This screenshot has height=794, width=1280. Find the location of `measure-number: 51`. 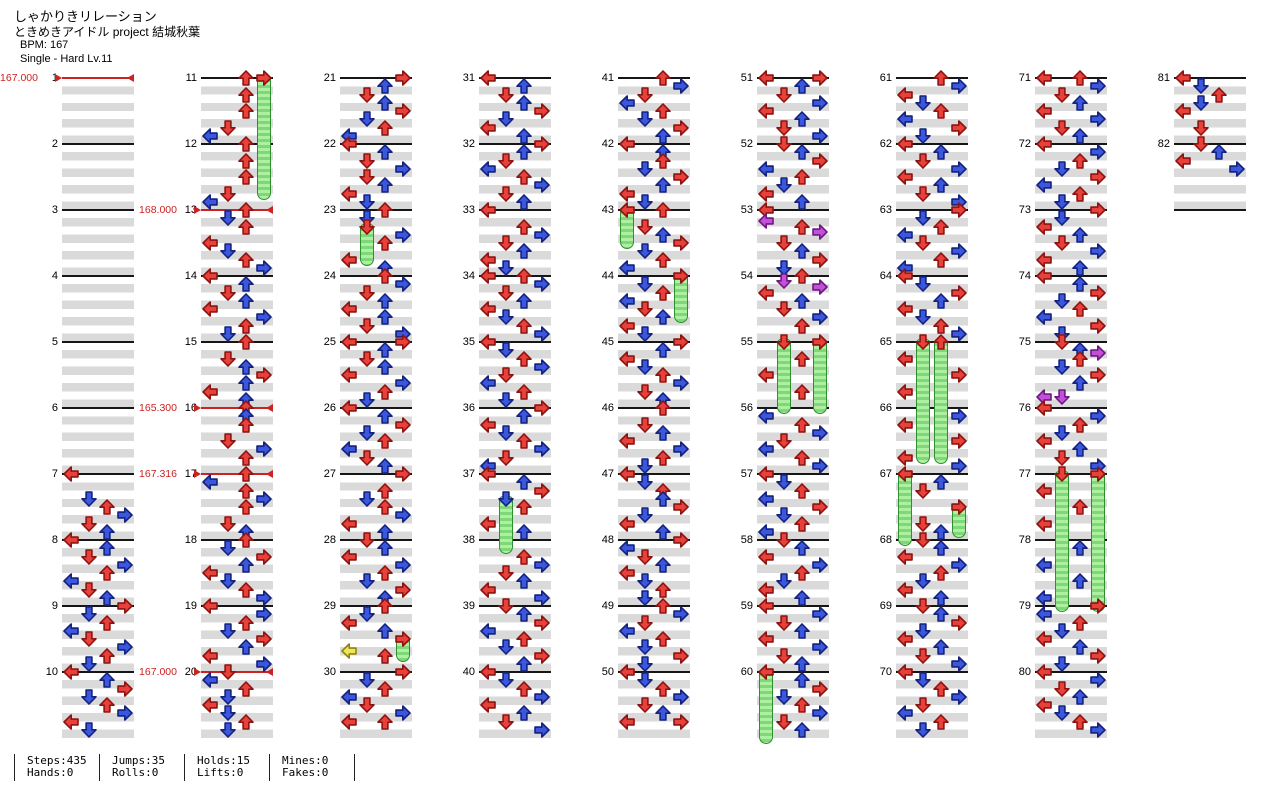

measure-number: 51 is located at coordinates (746, 78).